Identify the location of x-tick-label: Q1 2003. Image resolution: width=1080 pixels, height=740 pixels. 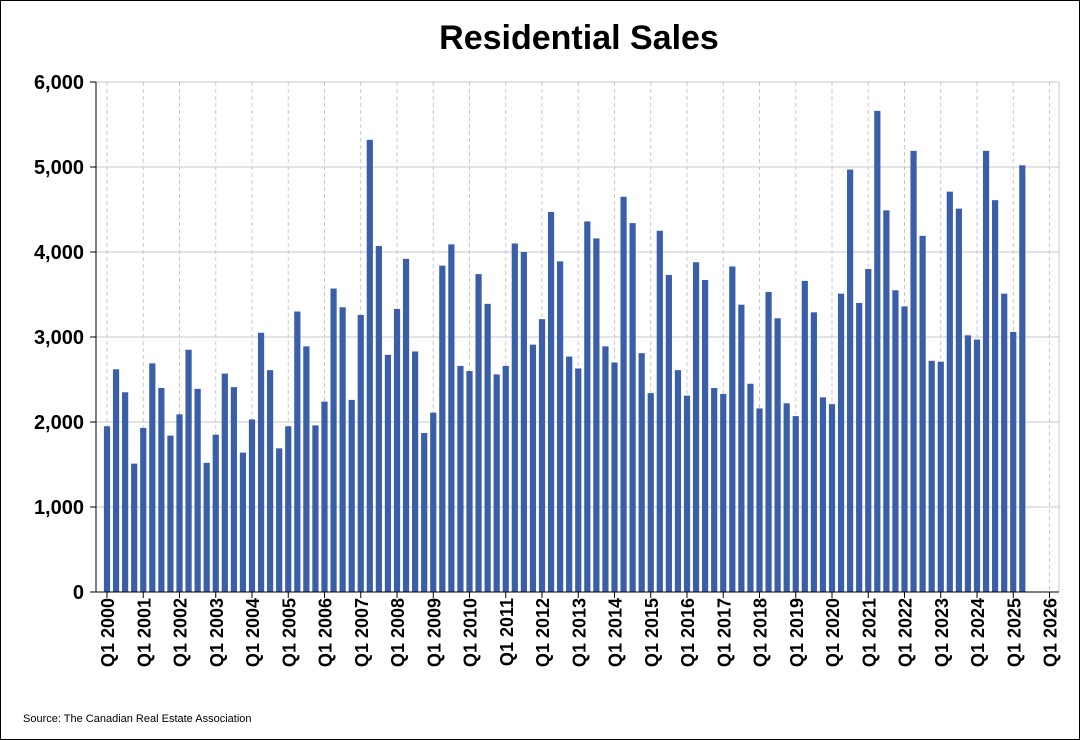
(217, 632).